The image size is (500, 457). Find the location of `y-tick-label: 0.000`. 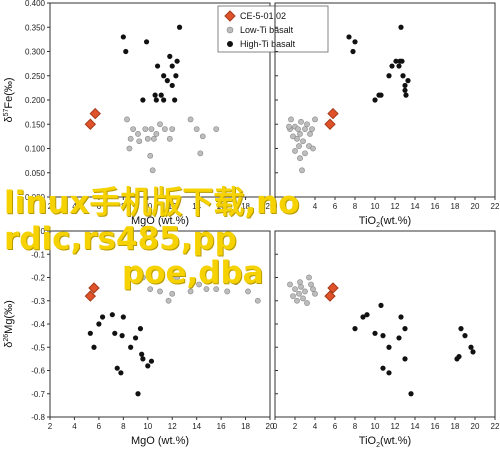

y-tick-label: 0.000 is located at coordinates (35, 197).